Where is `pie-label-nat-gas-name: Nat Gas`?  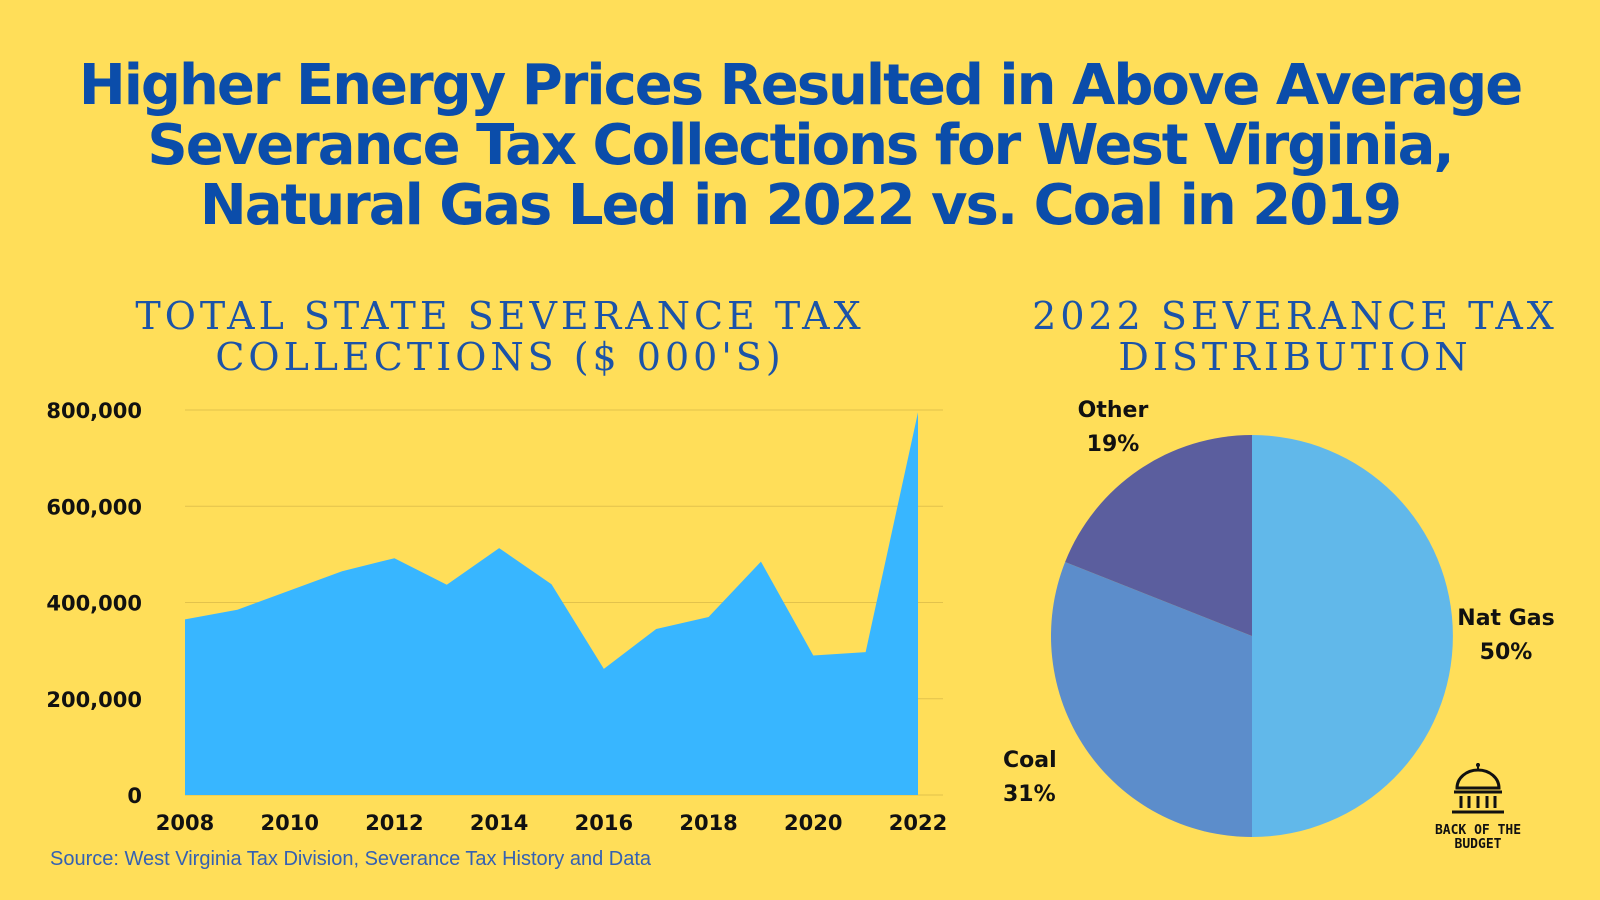
pie-label-nat-gas-name: Nat Gas is located at coordinates (1506, 618).